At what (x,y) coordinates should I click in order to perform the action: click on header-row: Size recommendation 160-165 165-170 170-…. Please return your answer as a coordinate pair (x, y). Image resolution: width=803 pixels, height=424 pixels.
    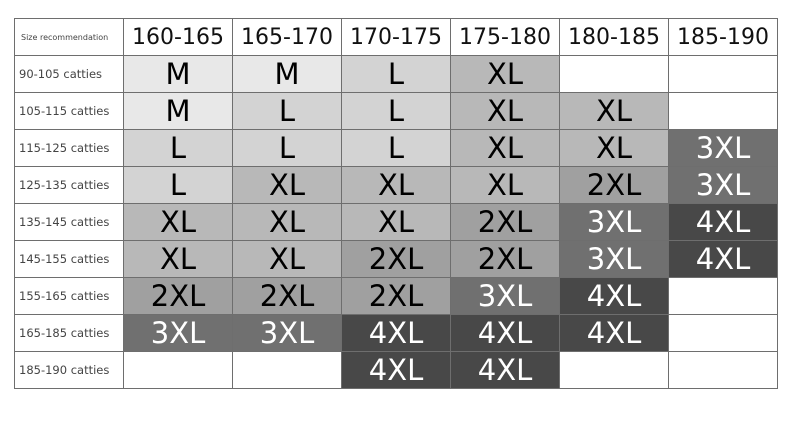
    Looking at the image, I should click on (396, 37).